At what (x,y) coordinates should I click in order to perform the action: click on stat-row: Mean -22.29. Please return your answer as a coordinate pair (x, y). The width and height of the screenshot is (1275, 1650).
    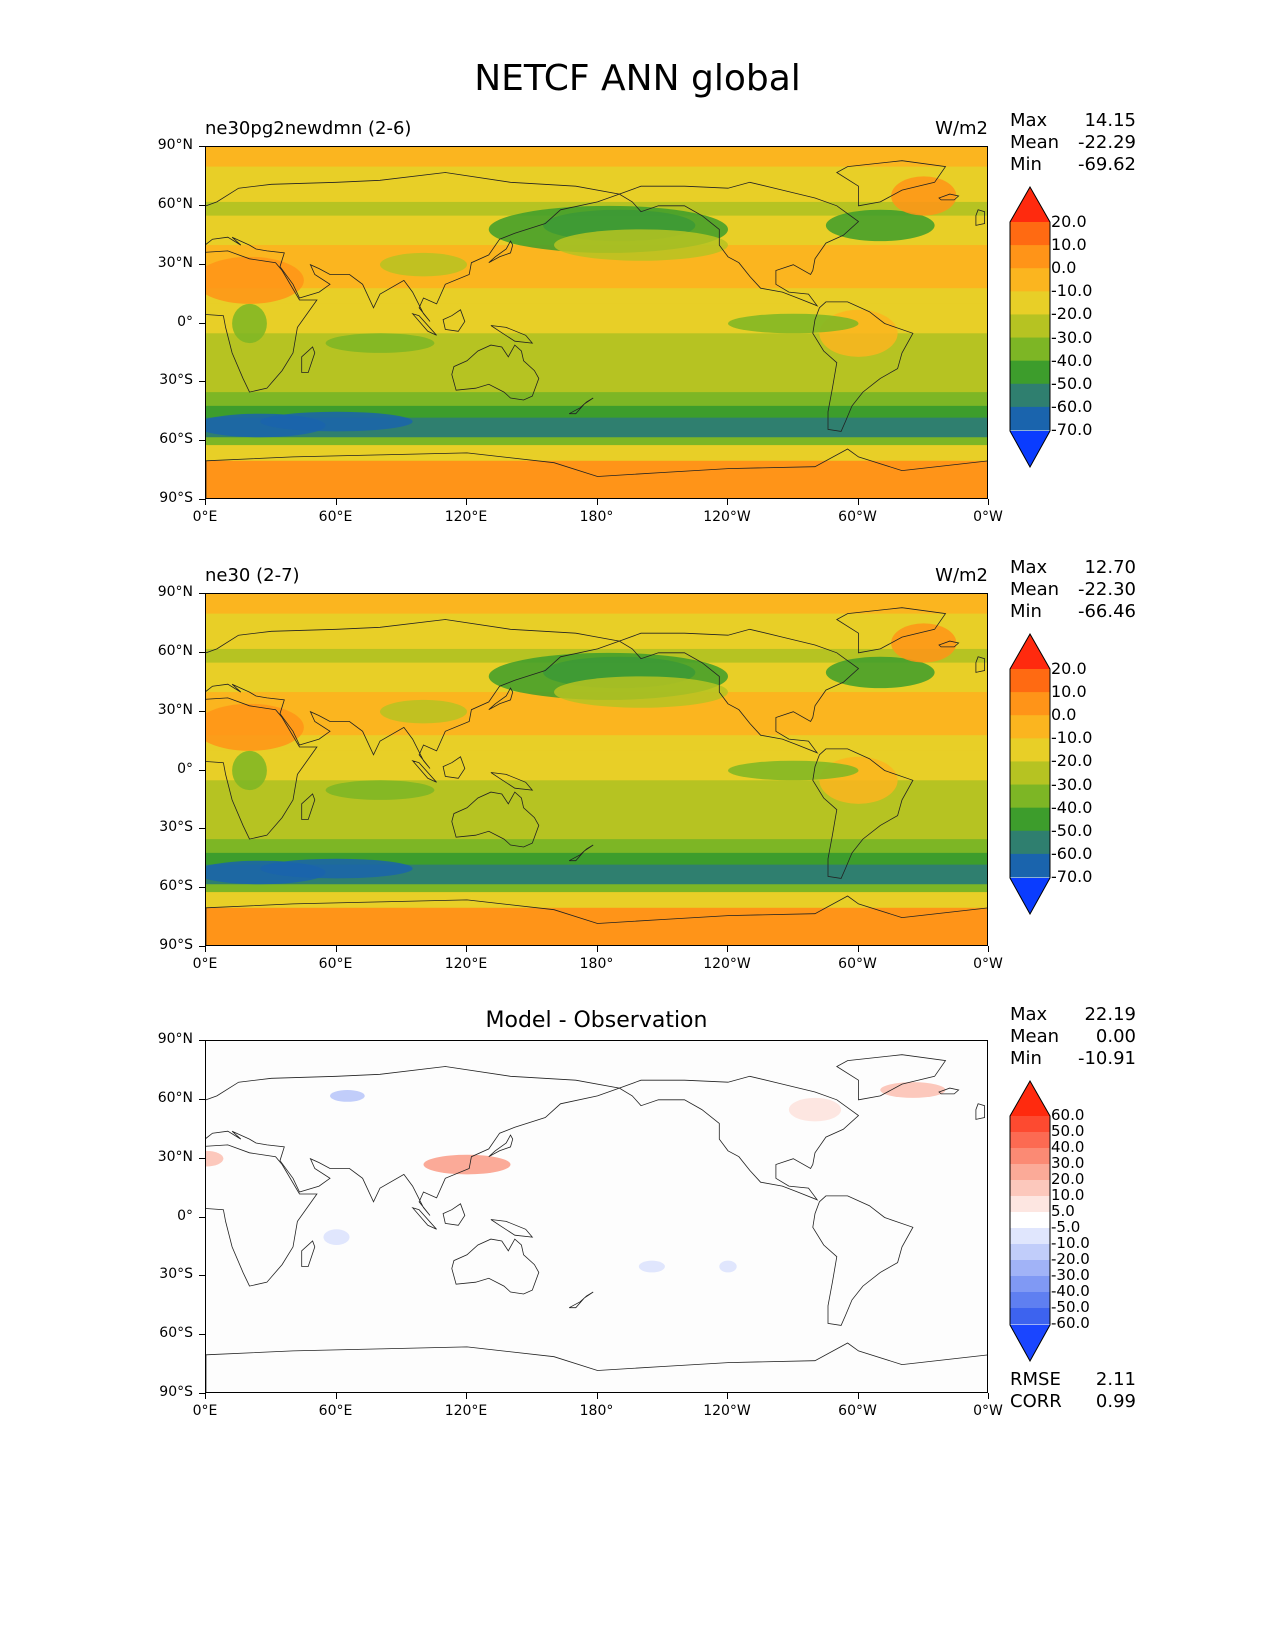
    Looking at the image, I should click on (1073, 143).